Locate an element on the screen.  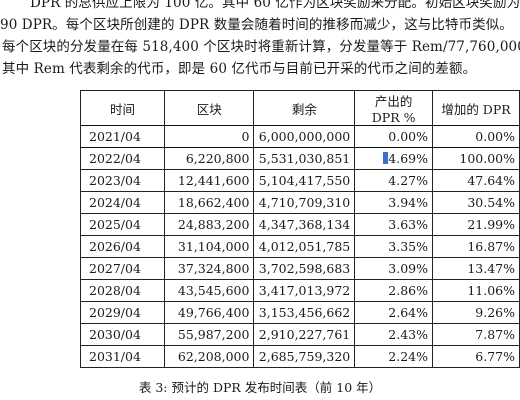
dpr-produced-cell: 3.63% is located at coordinates (393, 224).